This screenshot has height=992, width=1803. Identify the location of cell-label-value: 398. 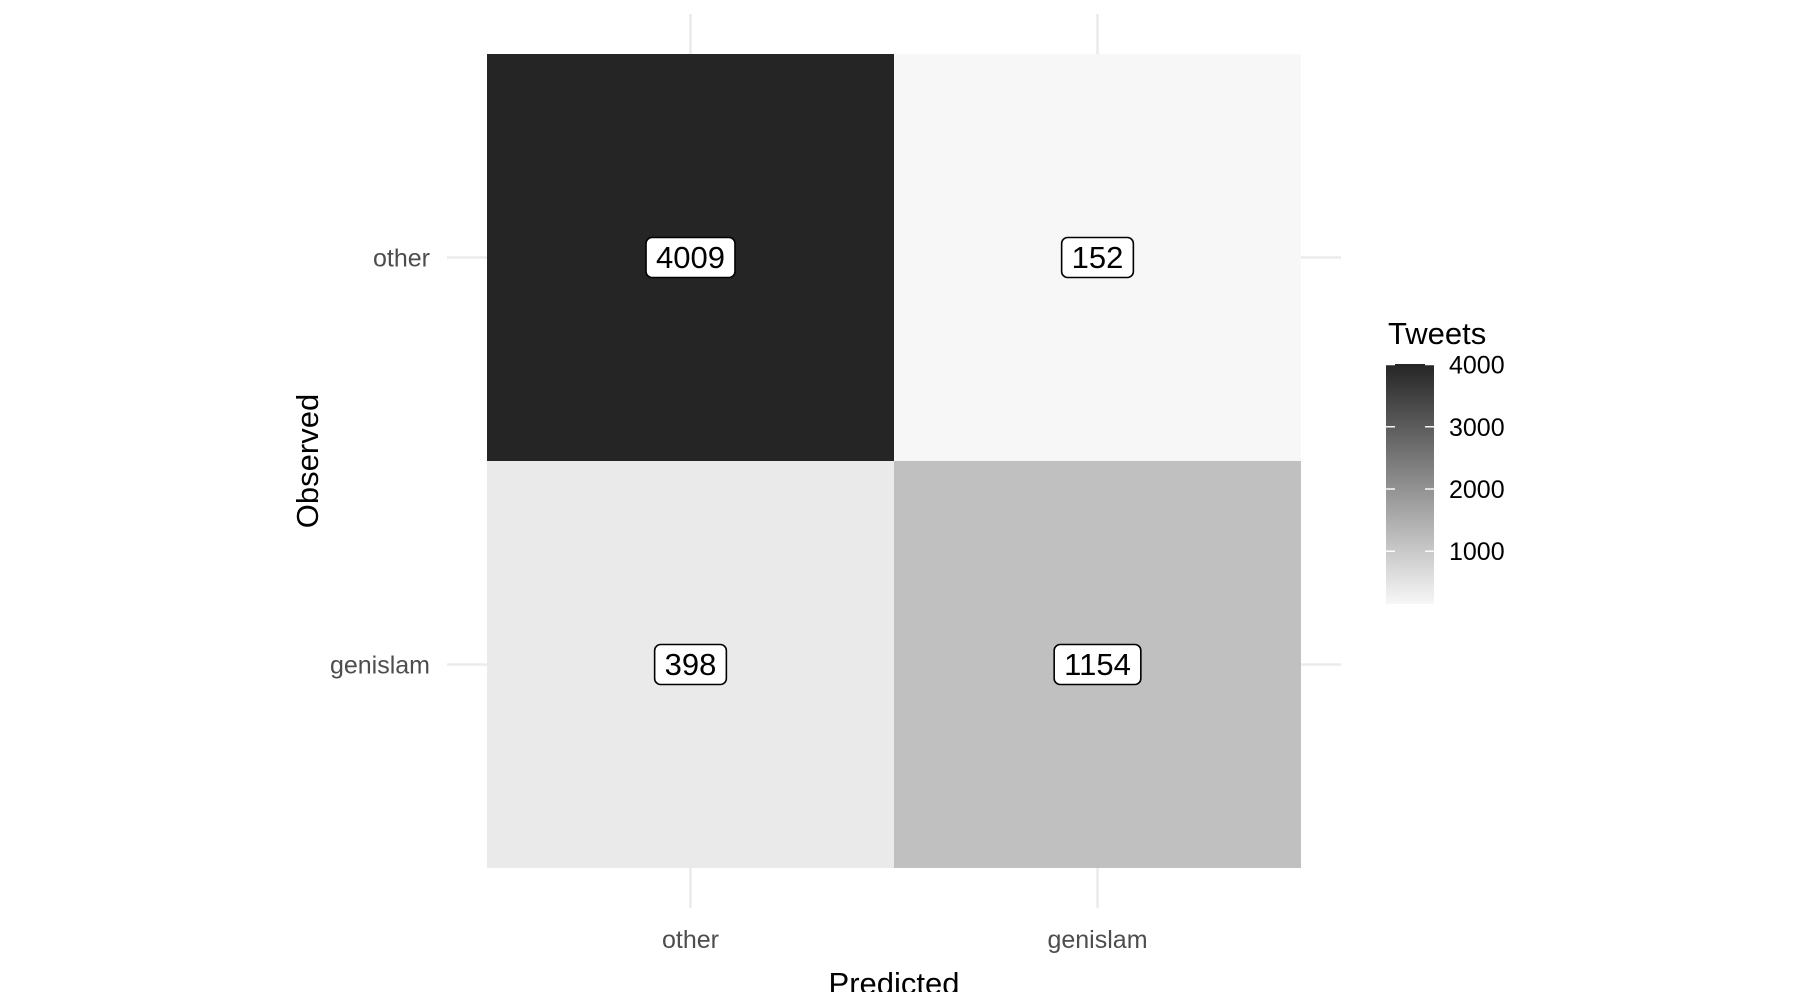
(691, 664).